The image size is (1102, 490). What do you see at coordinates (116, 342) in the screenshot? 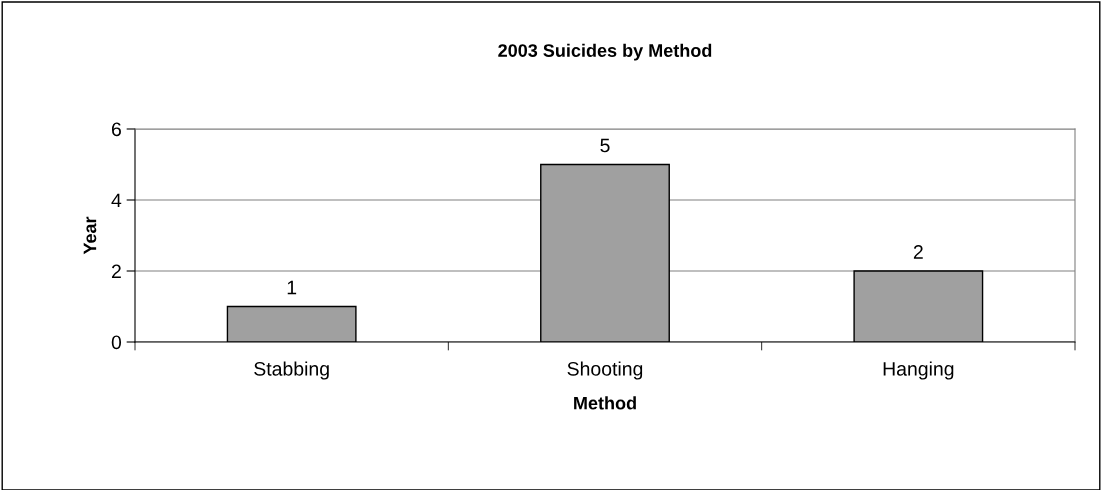
I see `y-tick-label: 0` at bounding box center [116, 342].